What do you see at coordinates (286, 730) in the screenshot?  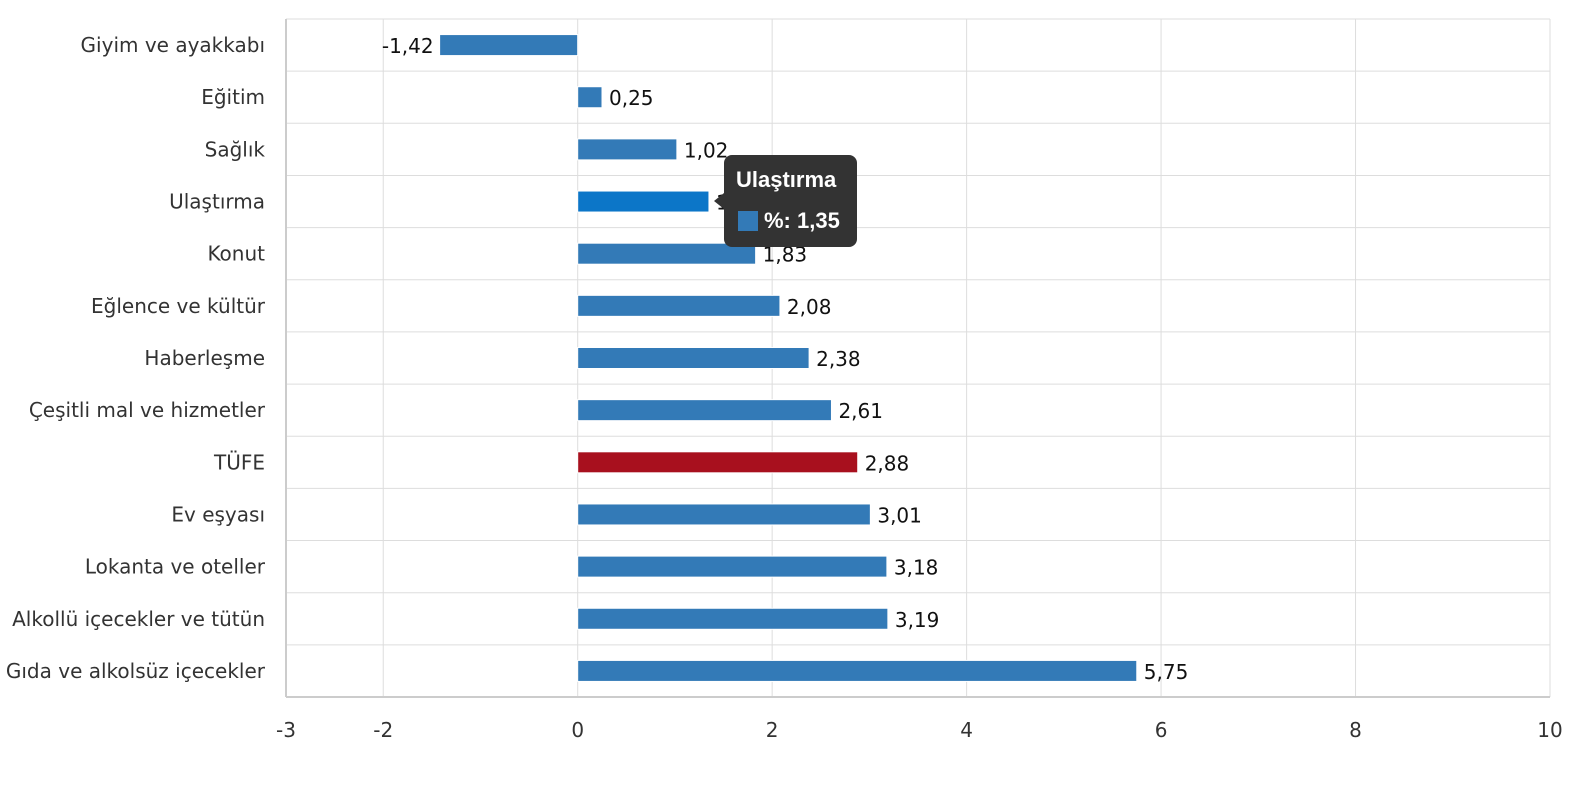 I see `x-tick-label: -3` at bounding box center [286, 730].